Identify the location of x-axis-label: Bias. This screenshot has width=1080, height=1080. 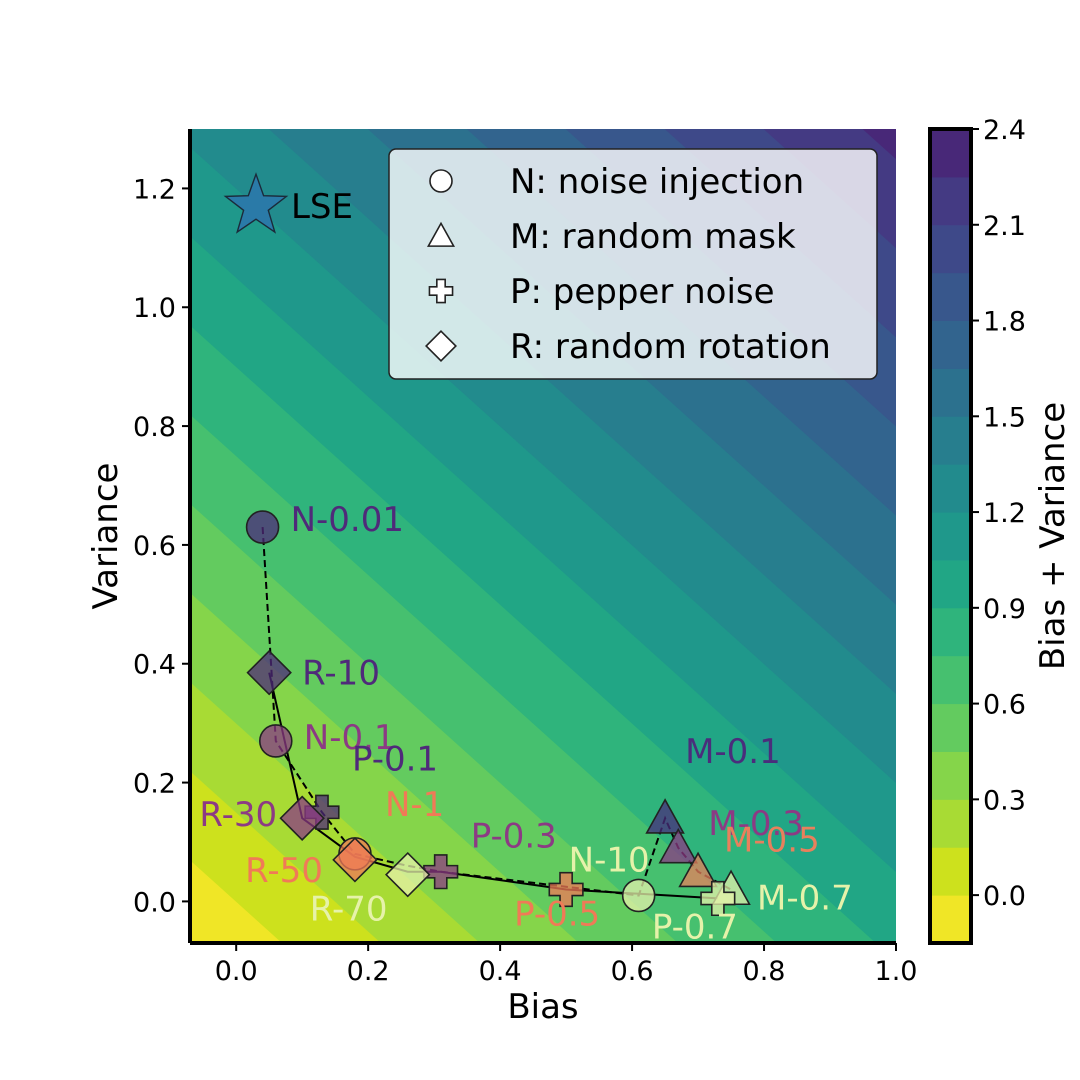
(542, 1007).